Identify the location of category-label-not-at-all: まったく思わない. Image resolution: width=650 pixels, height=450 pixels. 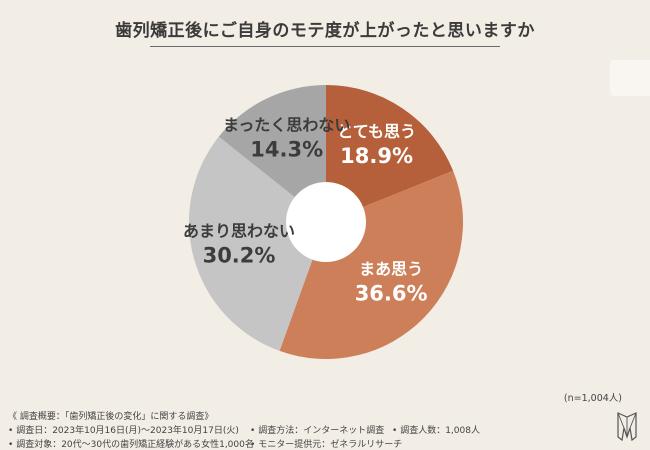
(286, 125).